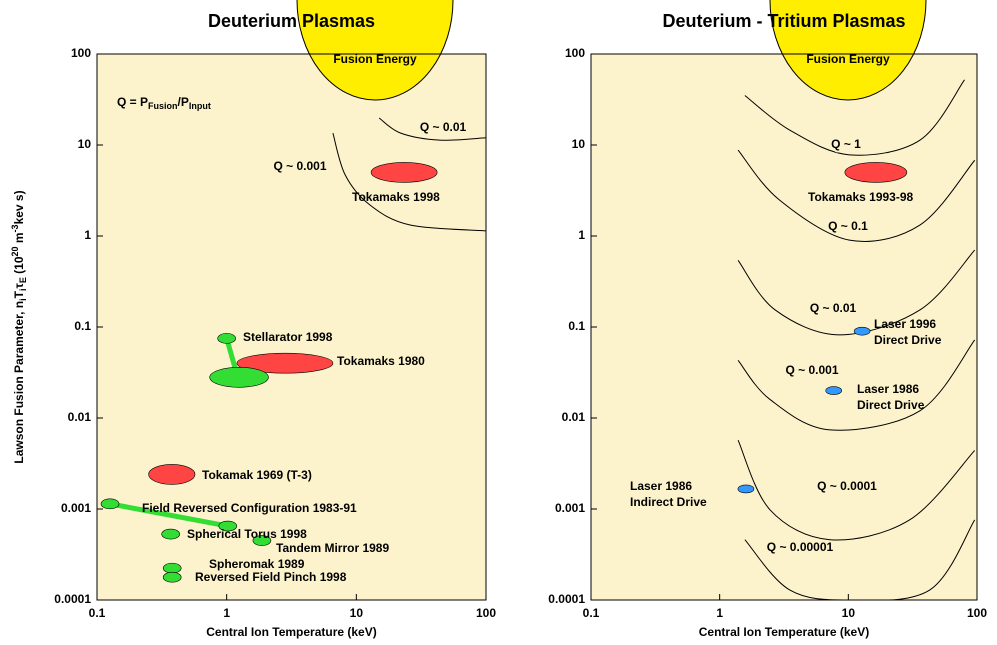 This screenshot has height=645, width=997. Describe the element at coordinates (19, 286) in the screenshot. I see `text-part: τ` at that location.